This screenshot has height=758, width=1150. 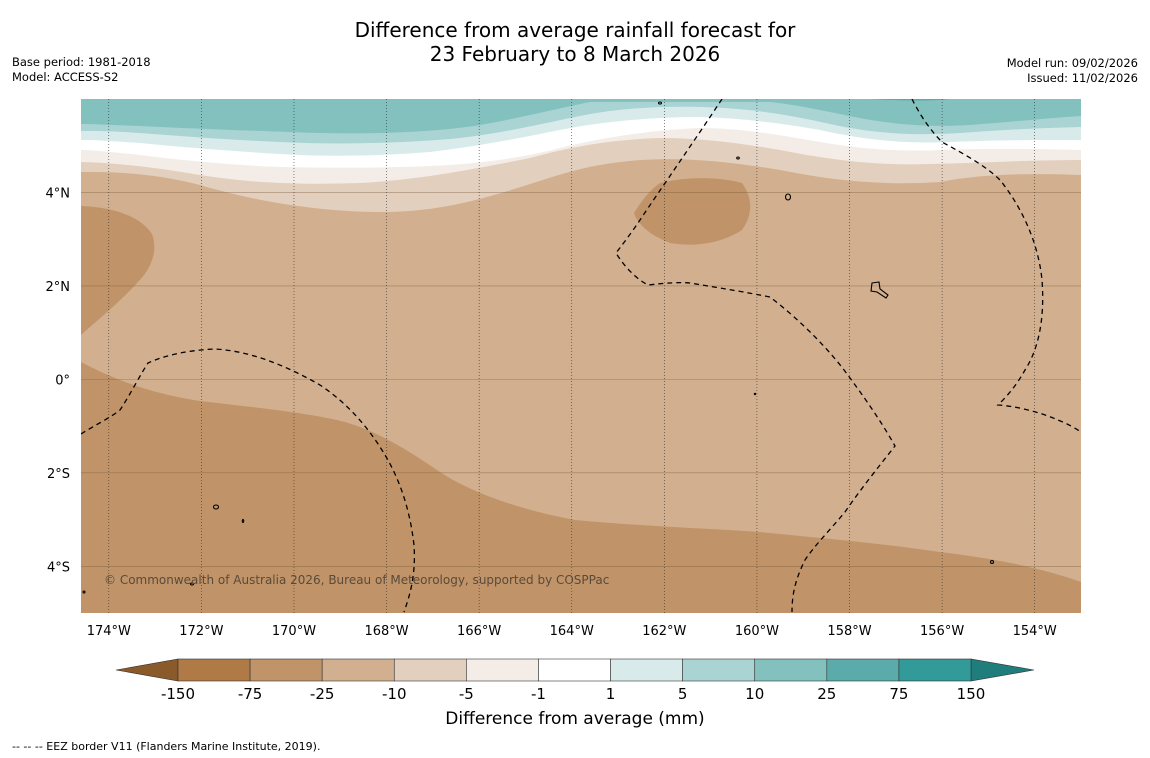 What do you see at coordinates (942, 631) in the screenshot?
I see `lon-tick-label: 156°W` at bounding box center [942, 631].